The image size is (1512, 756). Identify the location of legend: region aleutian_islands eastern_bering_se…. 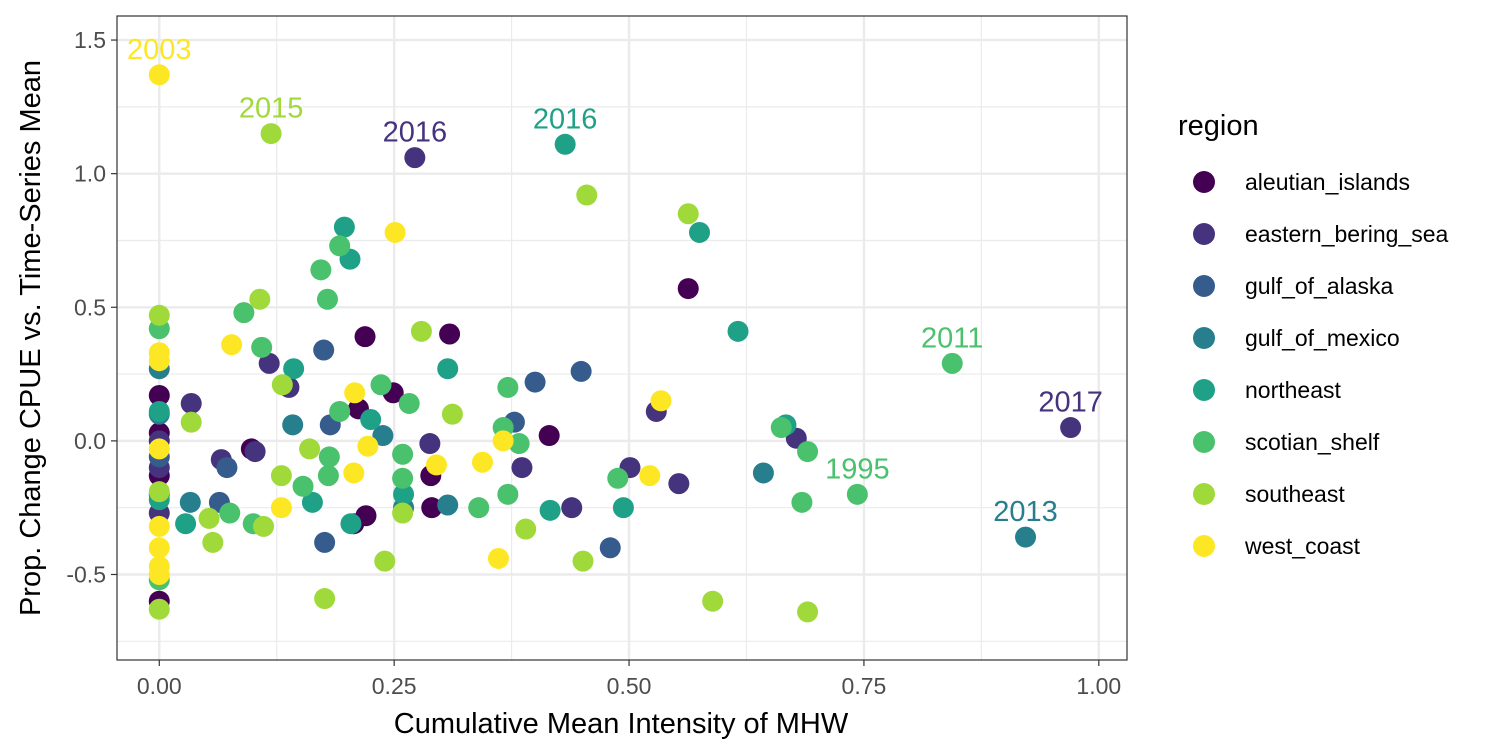
(1313, 334).